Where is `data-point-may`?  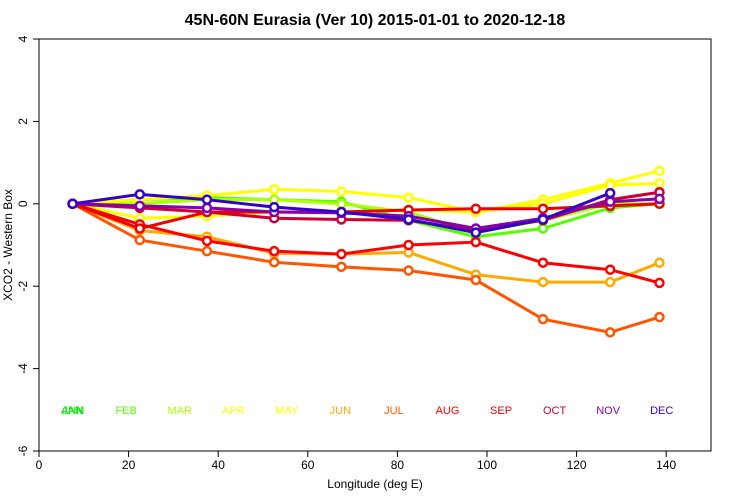
data-point-may is located at coordinates (659, 183).